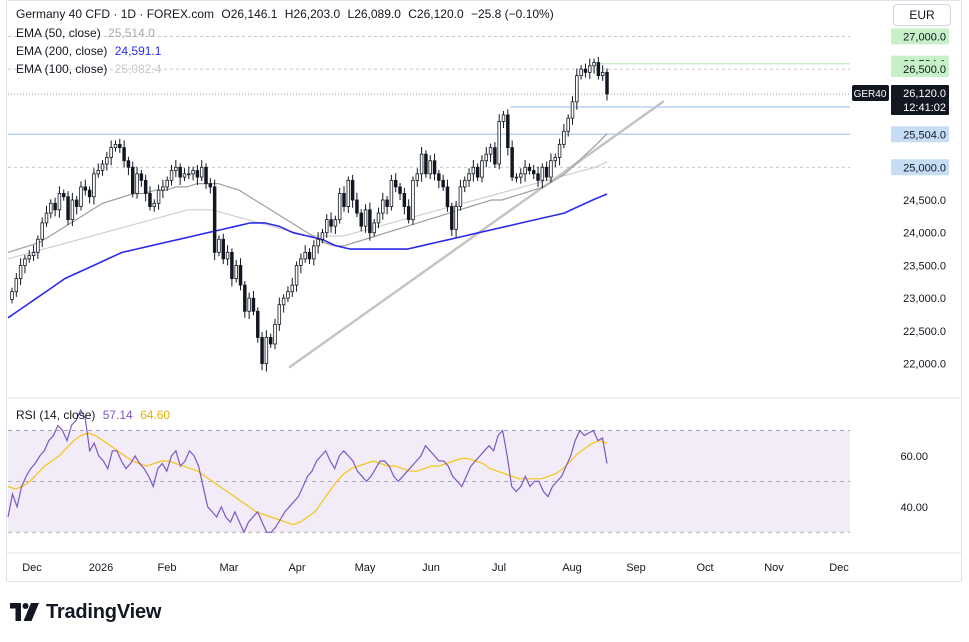  Describe the element at coordinates (914, 457) in the screenshot. I see `rsi-axis-tick: 60.00` at that location.